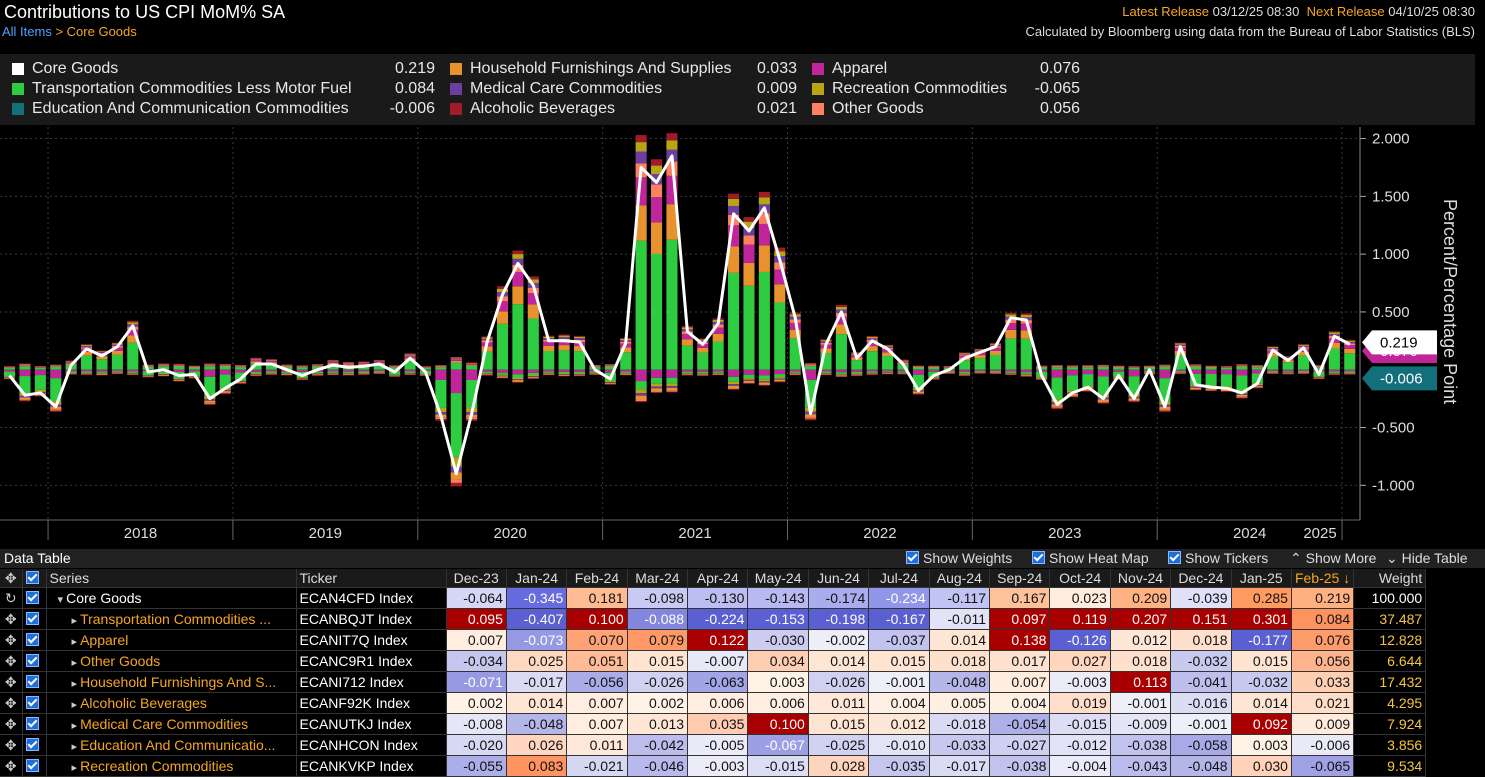  I want to click on header-checkbox, so click(34, 578).